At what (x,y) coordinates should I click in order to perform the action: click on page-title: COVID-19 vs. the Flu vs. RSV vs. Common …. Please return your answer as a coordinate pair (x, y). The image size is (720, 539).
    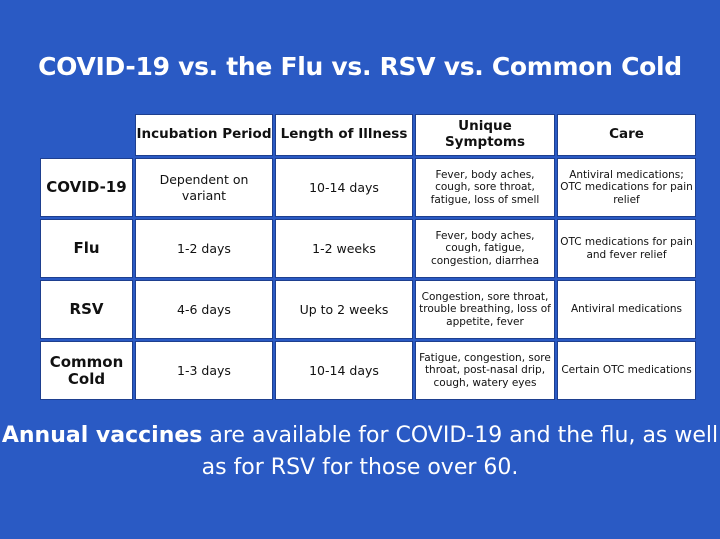
    Looking at the image, I should click on (360, 66).